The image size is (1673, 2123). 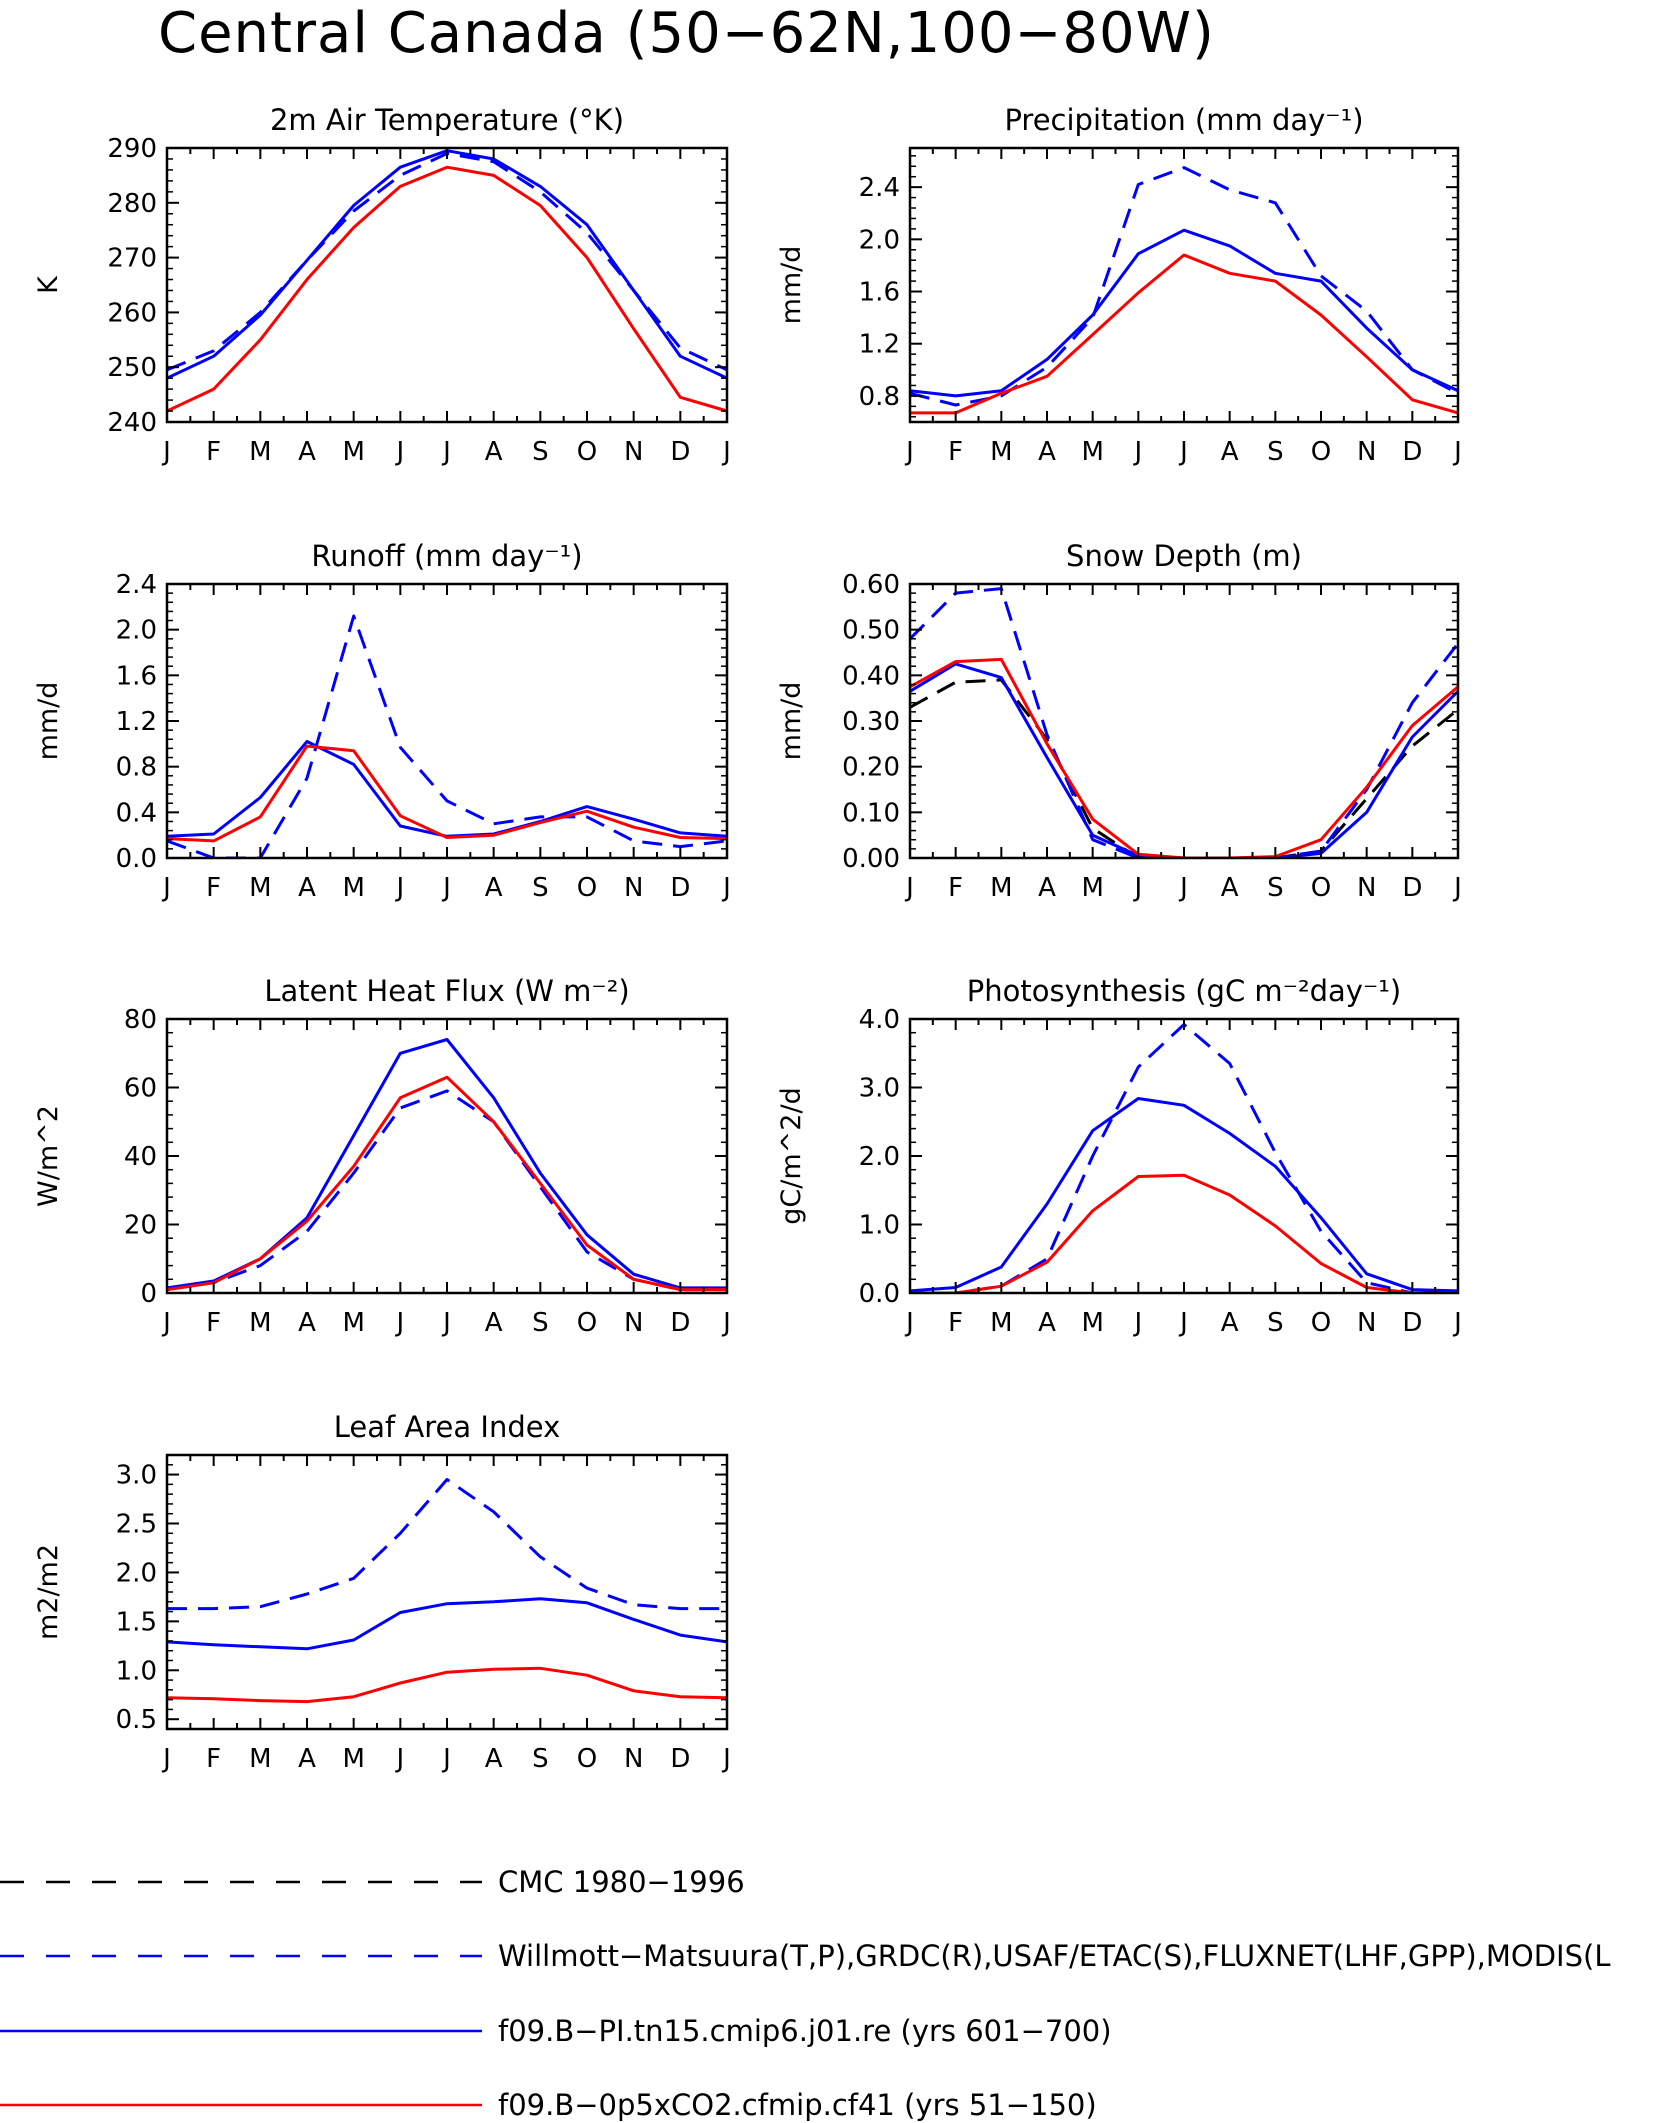 I want to click on y-tick-label: 290, so click(x=132, y=149).